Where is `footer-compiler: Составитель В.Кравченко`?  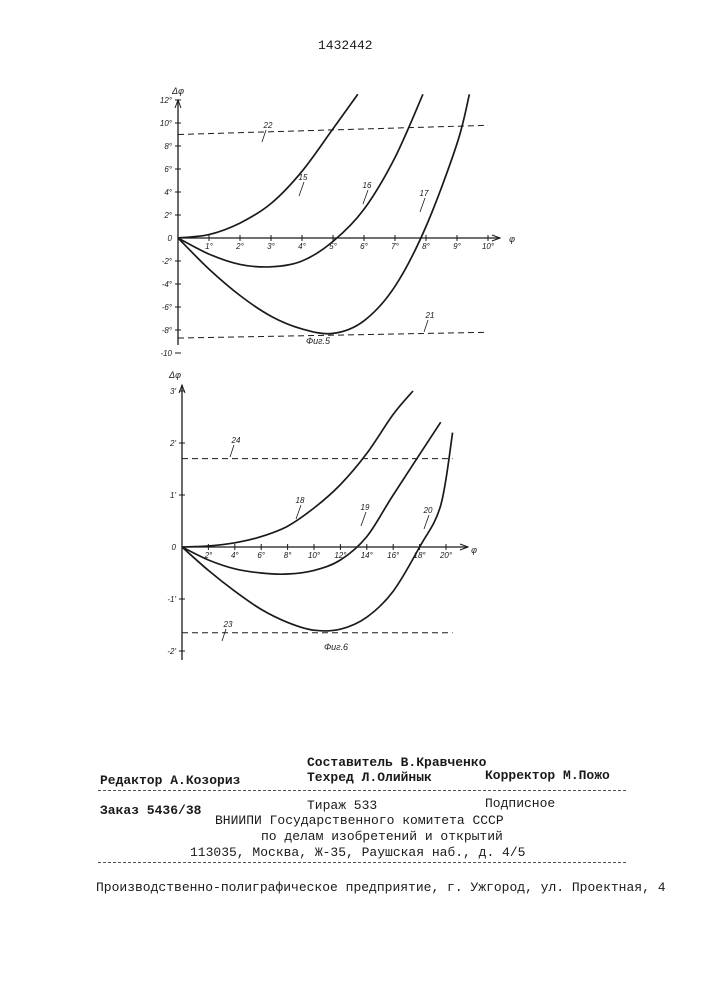 footer-compiler: Составитель В.Кравченко is located at coordinates (396, 762).